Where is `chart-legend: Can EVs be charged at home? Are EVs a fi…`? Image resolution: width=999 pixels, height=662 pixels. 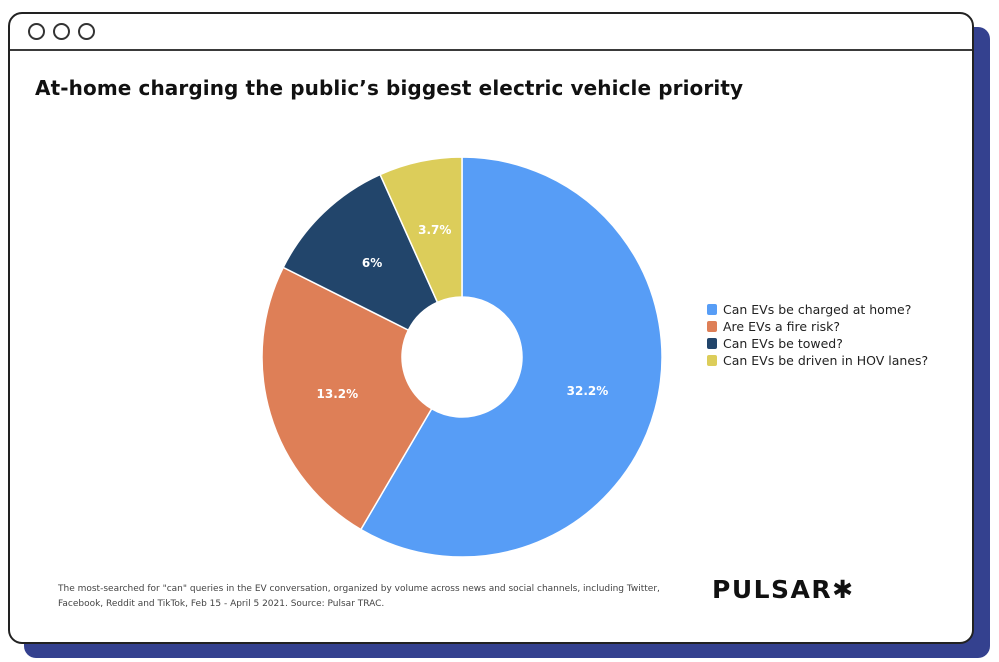
chart-legend: Can EVs be charged at home? Are EVs a fi… is located at coordinates (817, 335).